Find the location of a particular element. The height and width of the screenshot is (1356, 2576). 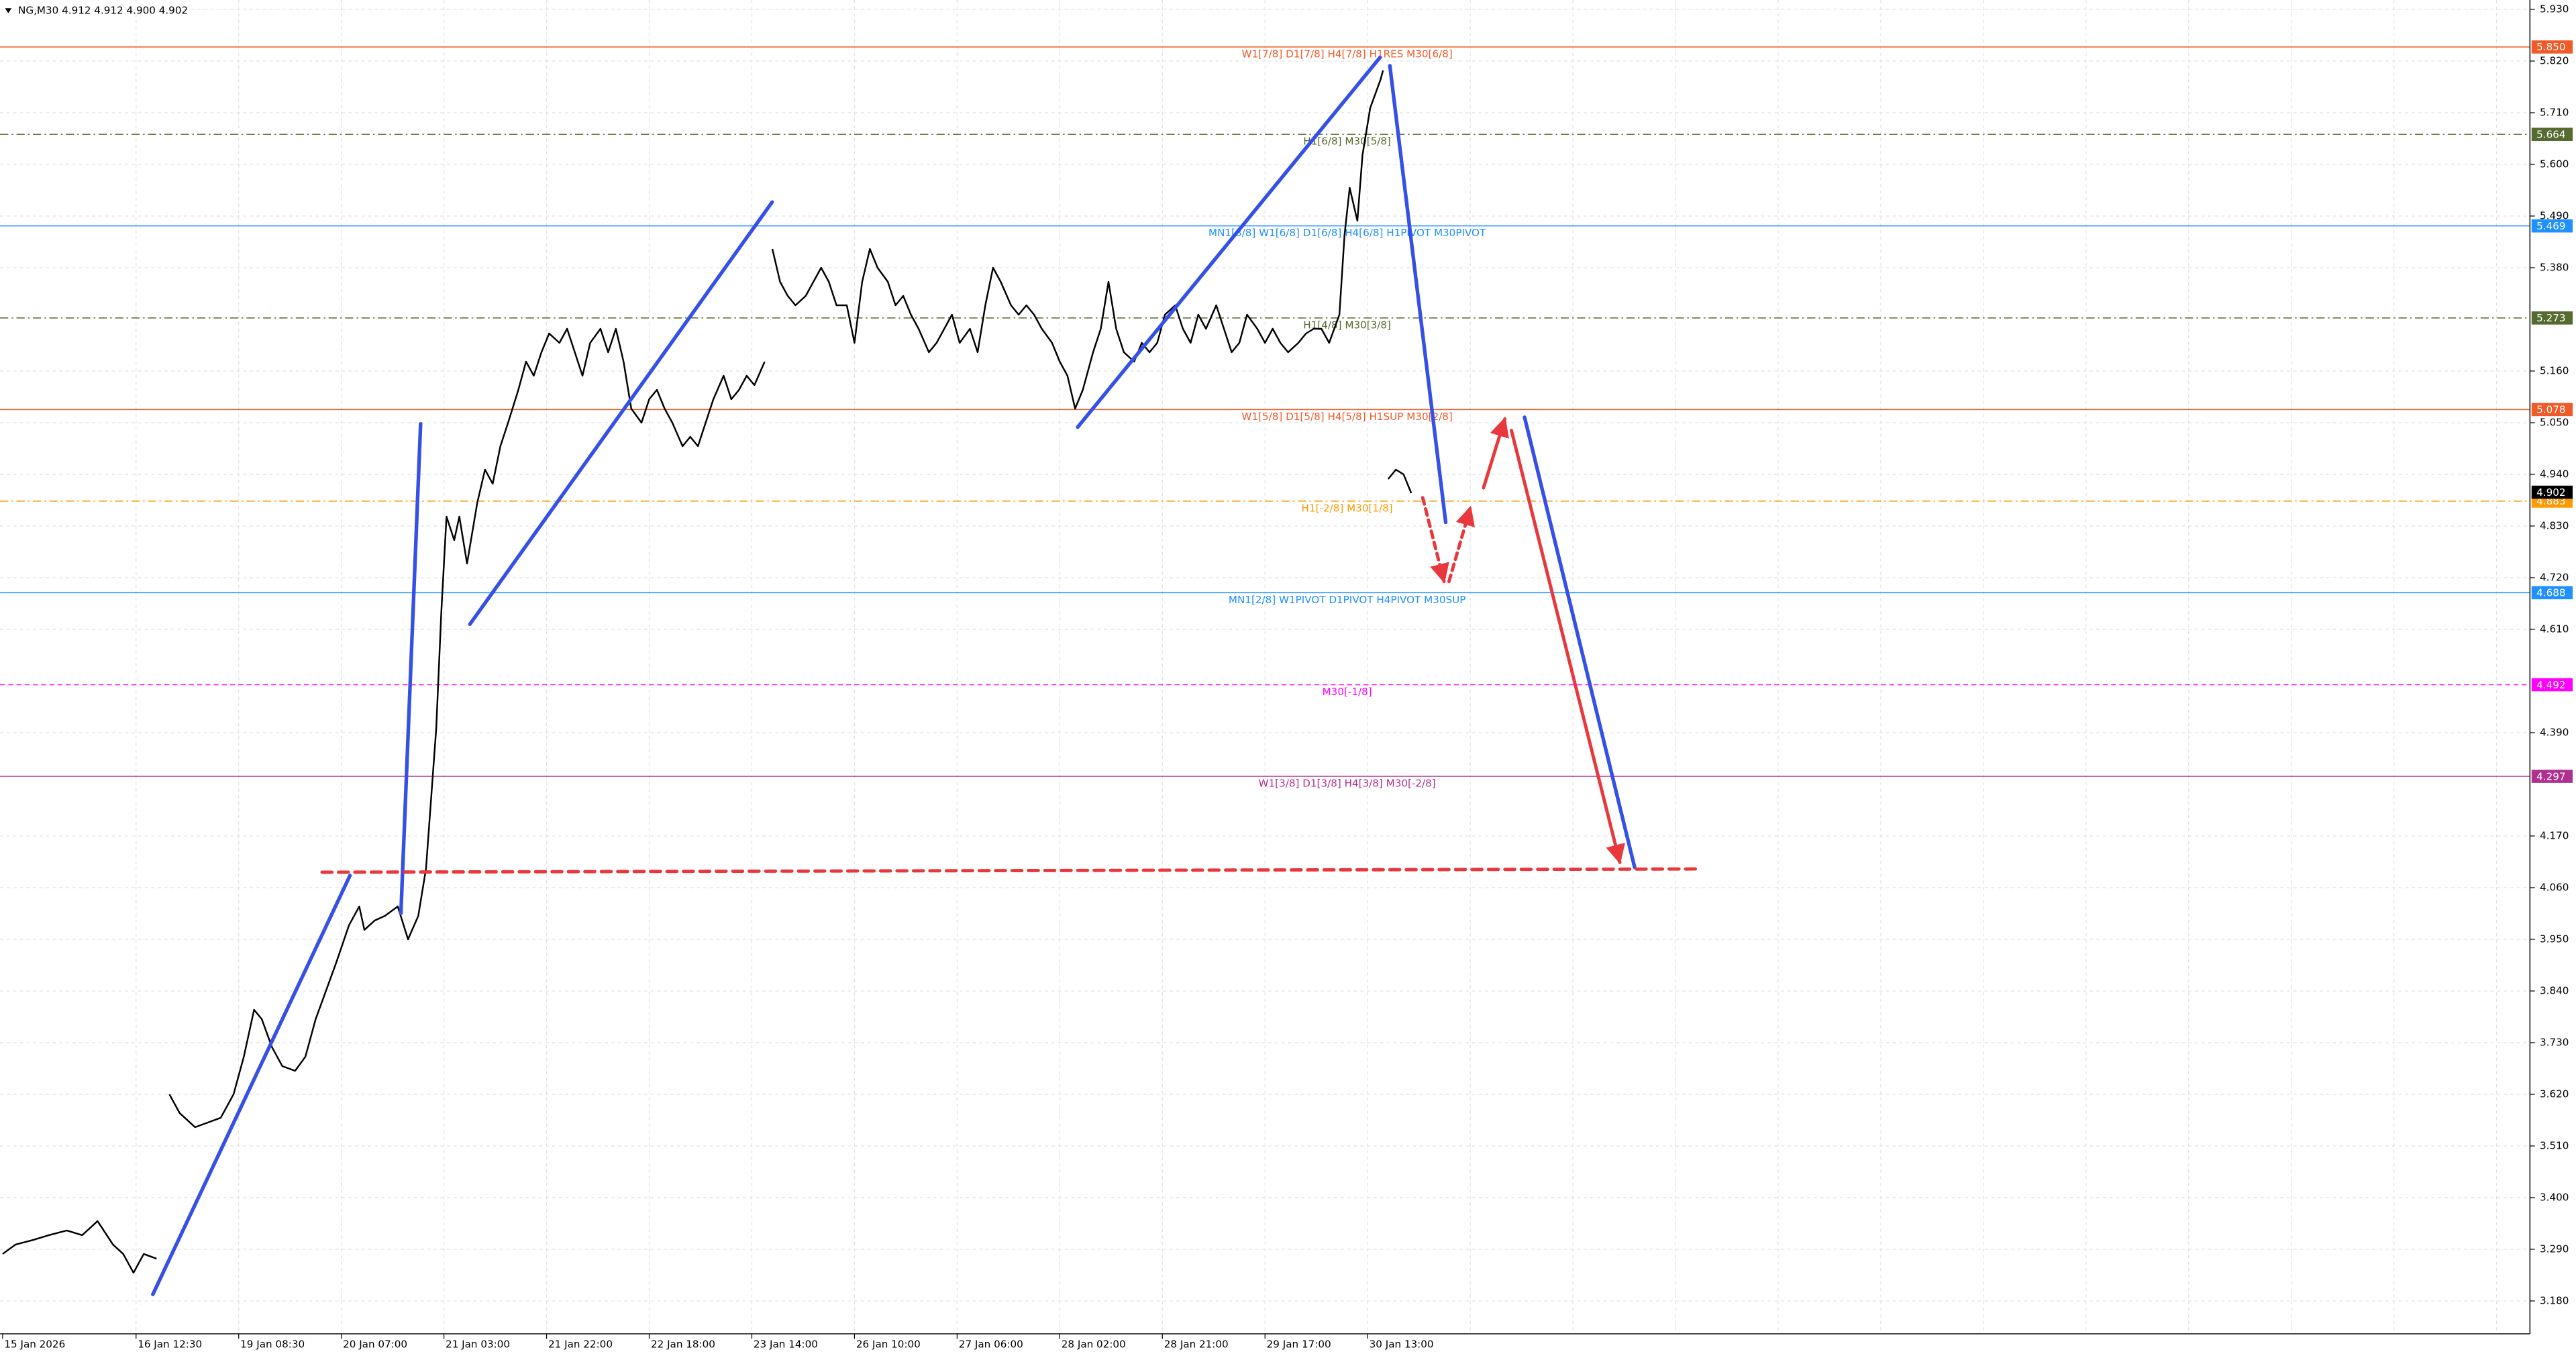

time-axis is located at coordinates (1288, 1344).